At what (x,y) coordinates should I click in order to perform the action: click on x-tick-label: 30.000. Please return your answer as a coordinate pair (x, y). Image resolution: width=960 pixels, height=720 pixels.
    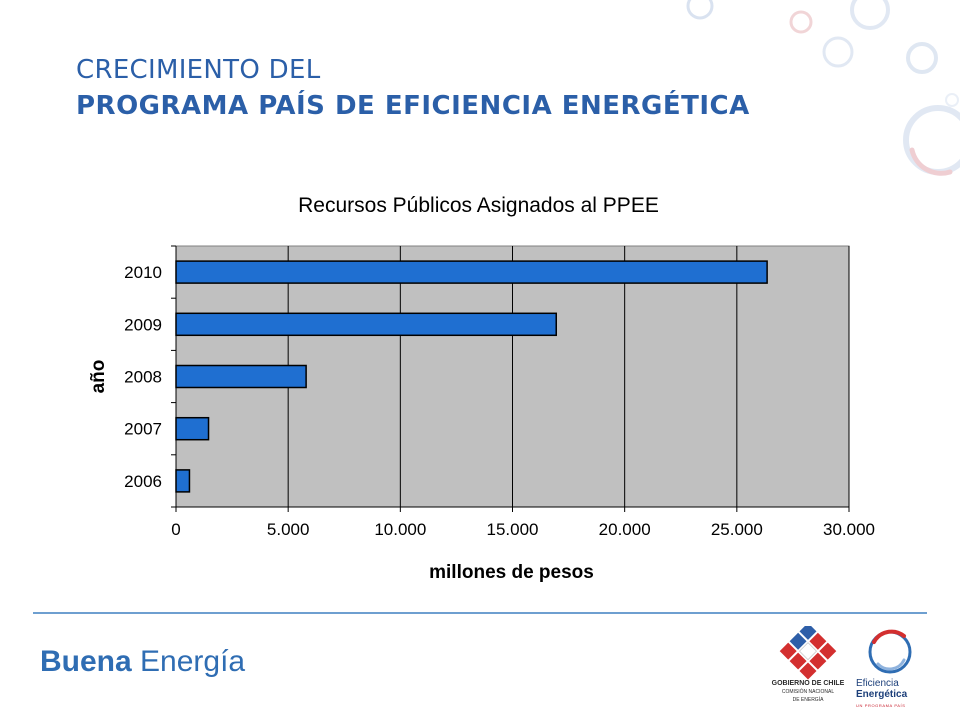
    Looking at the image, I should click on (849, 529).